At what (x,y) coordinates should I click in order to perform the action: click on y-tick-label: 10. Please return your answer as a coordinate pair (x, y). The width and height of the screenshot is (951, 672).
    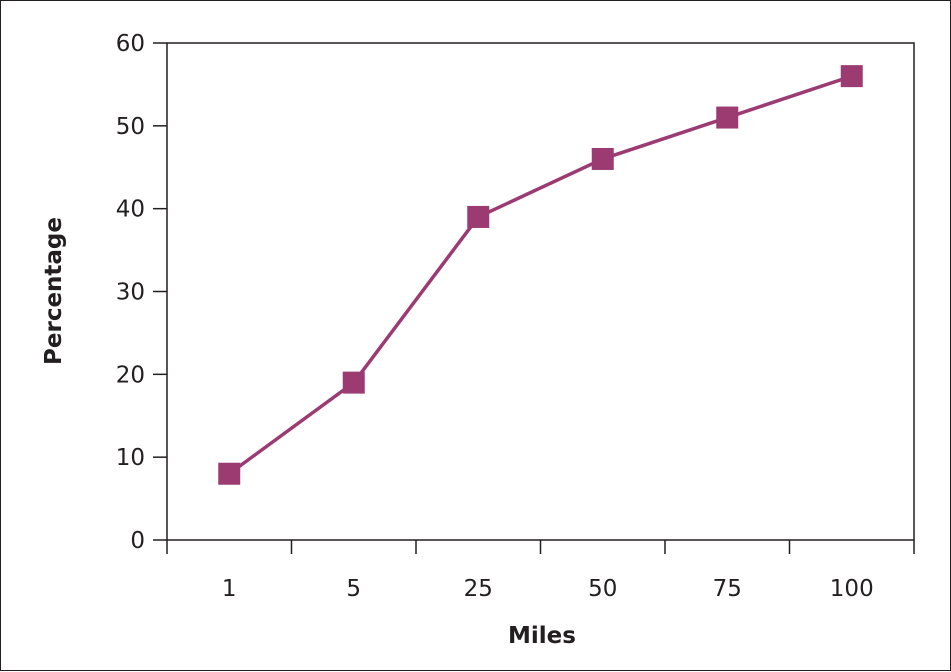
    Looking at the image, I should click on (130, 458).